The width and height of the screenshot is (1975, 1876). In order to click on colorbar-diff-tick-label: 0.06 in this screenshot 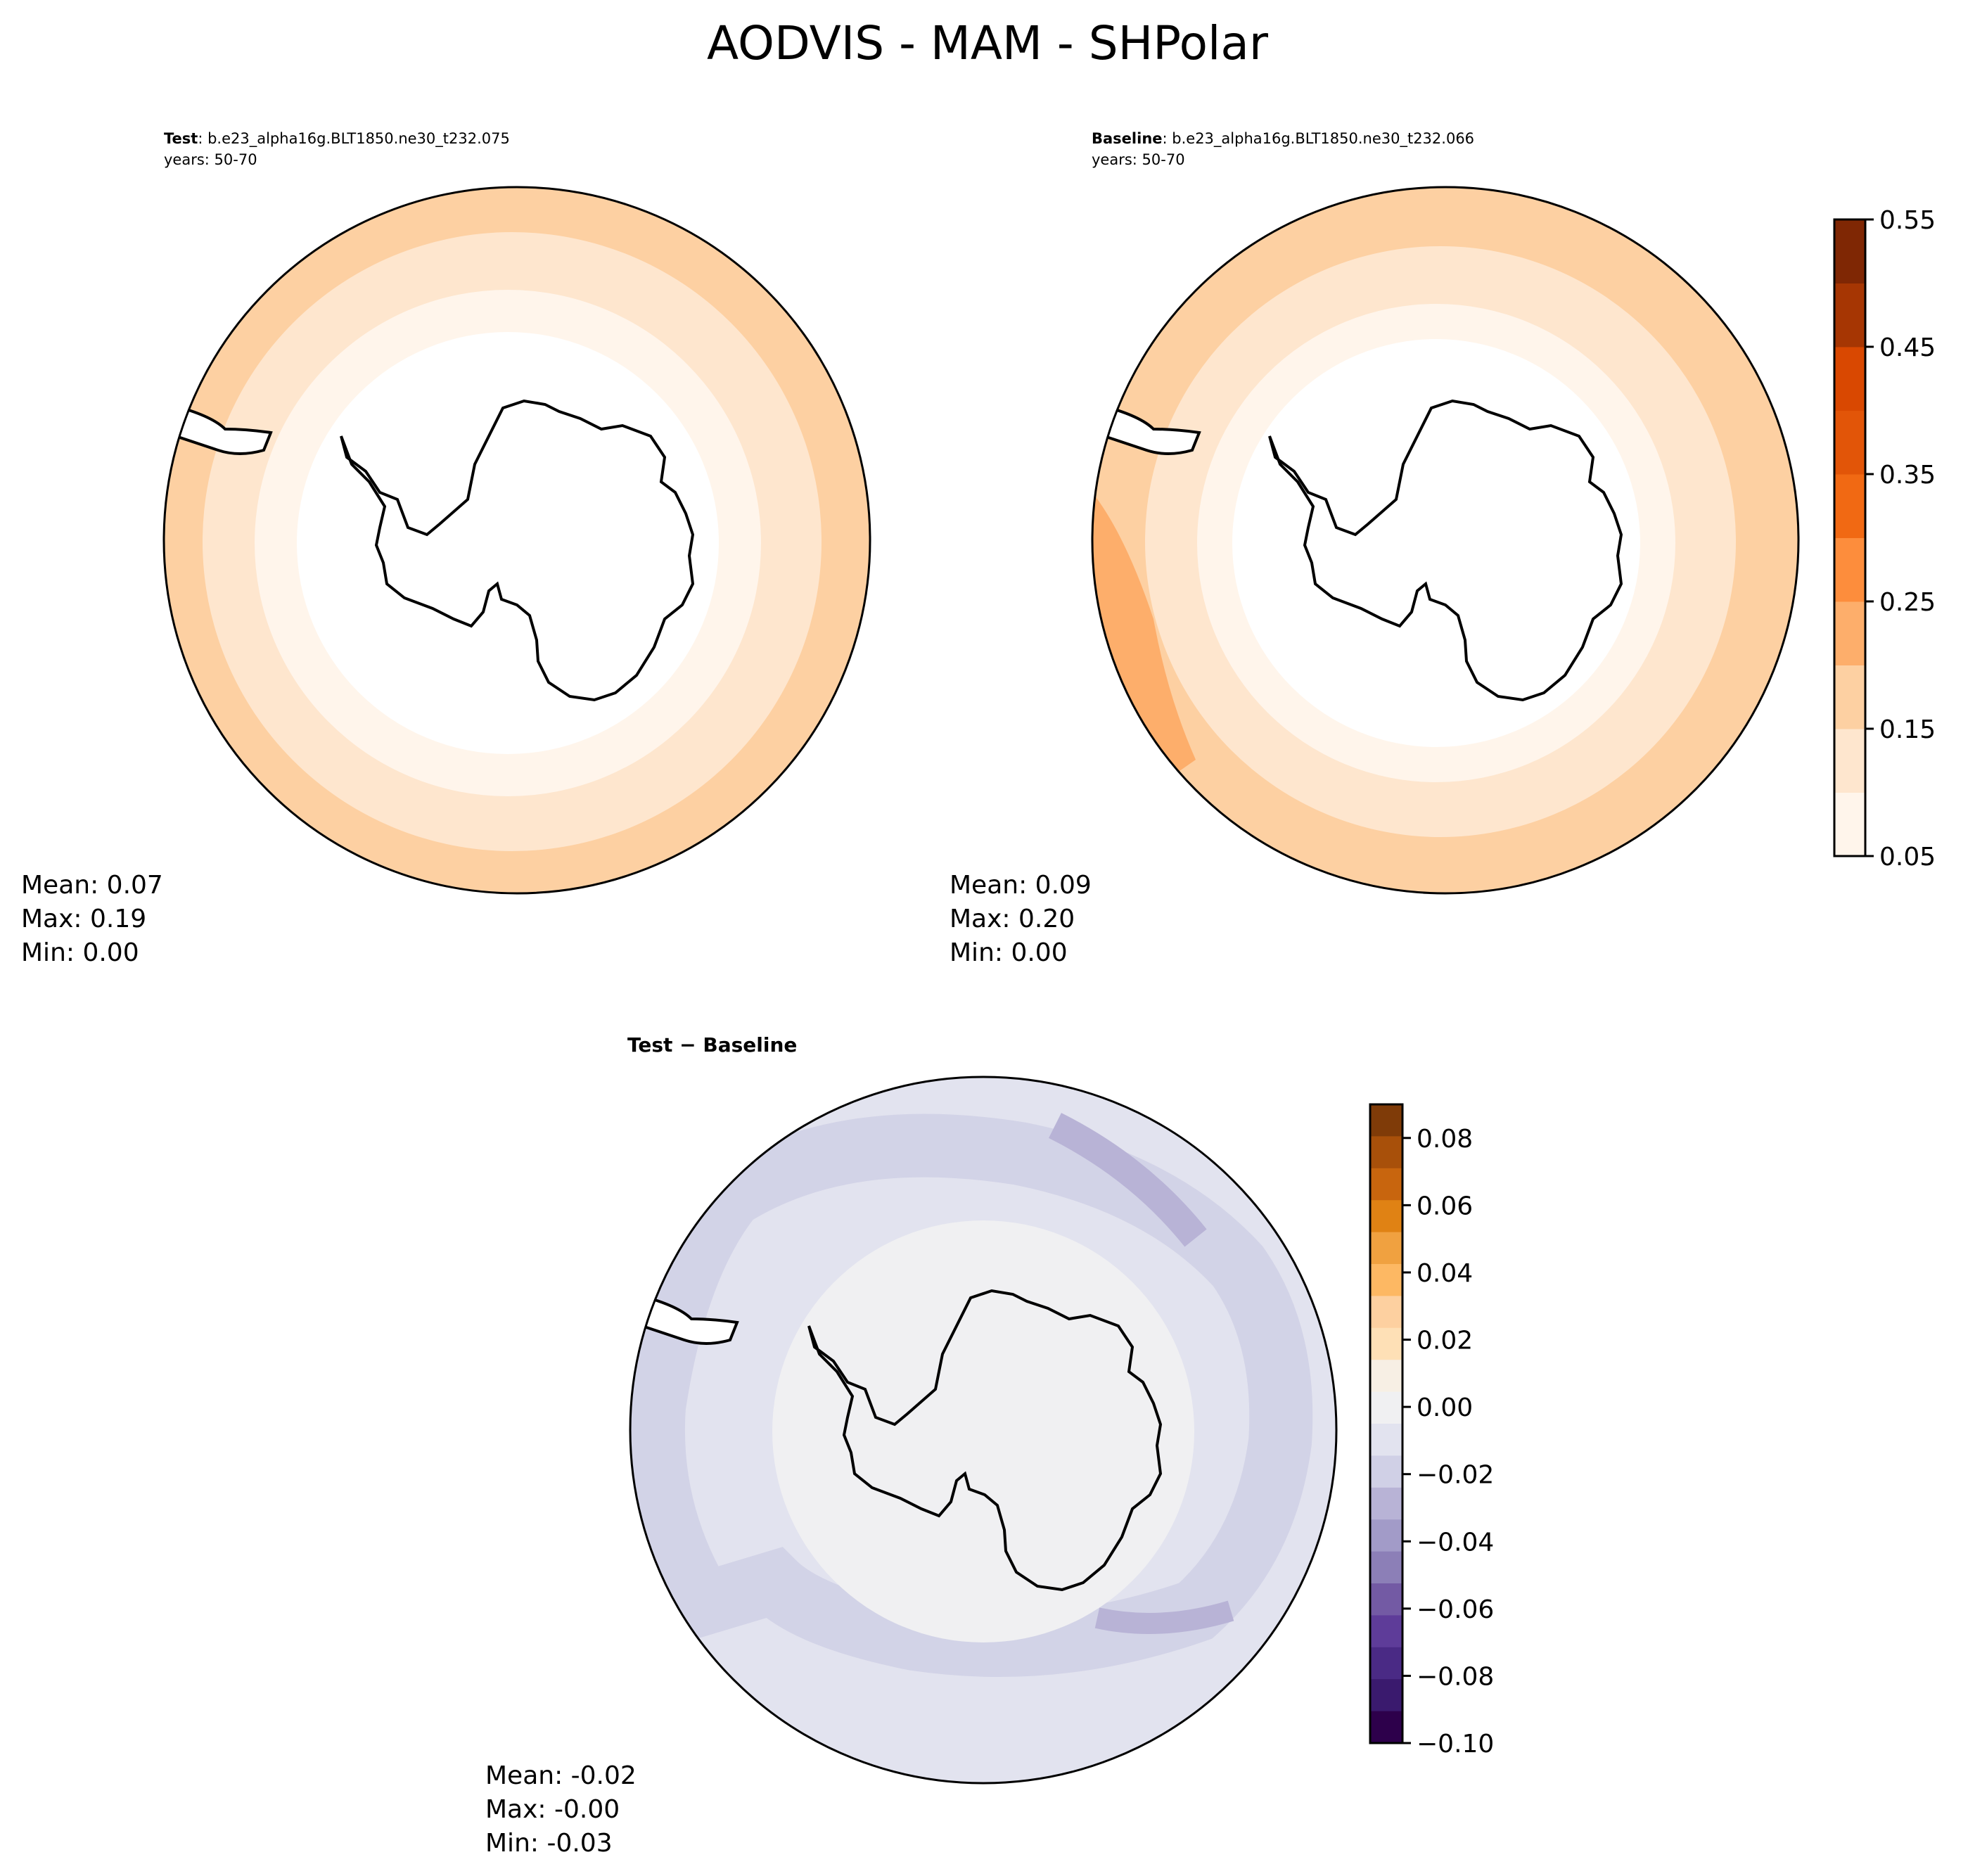, I will do `click(1445, 1206)`.